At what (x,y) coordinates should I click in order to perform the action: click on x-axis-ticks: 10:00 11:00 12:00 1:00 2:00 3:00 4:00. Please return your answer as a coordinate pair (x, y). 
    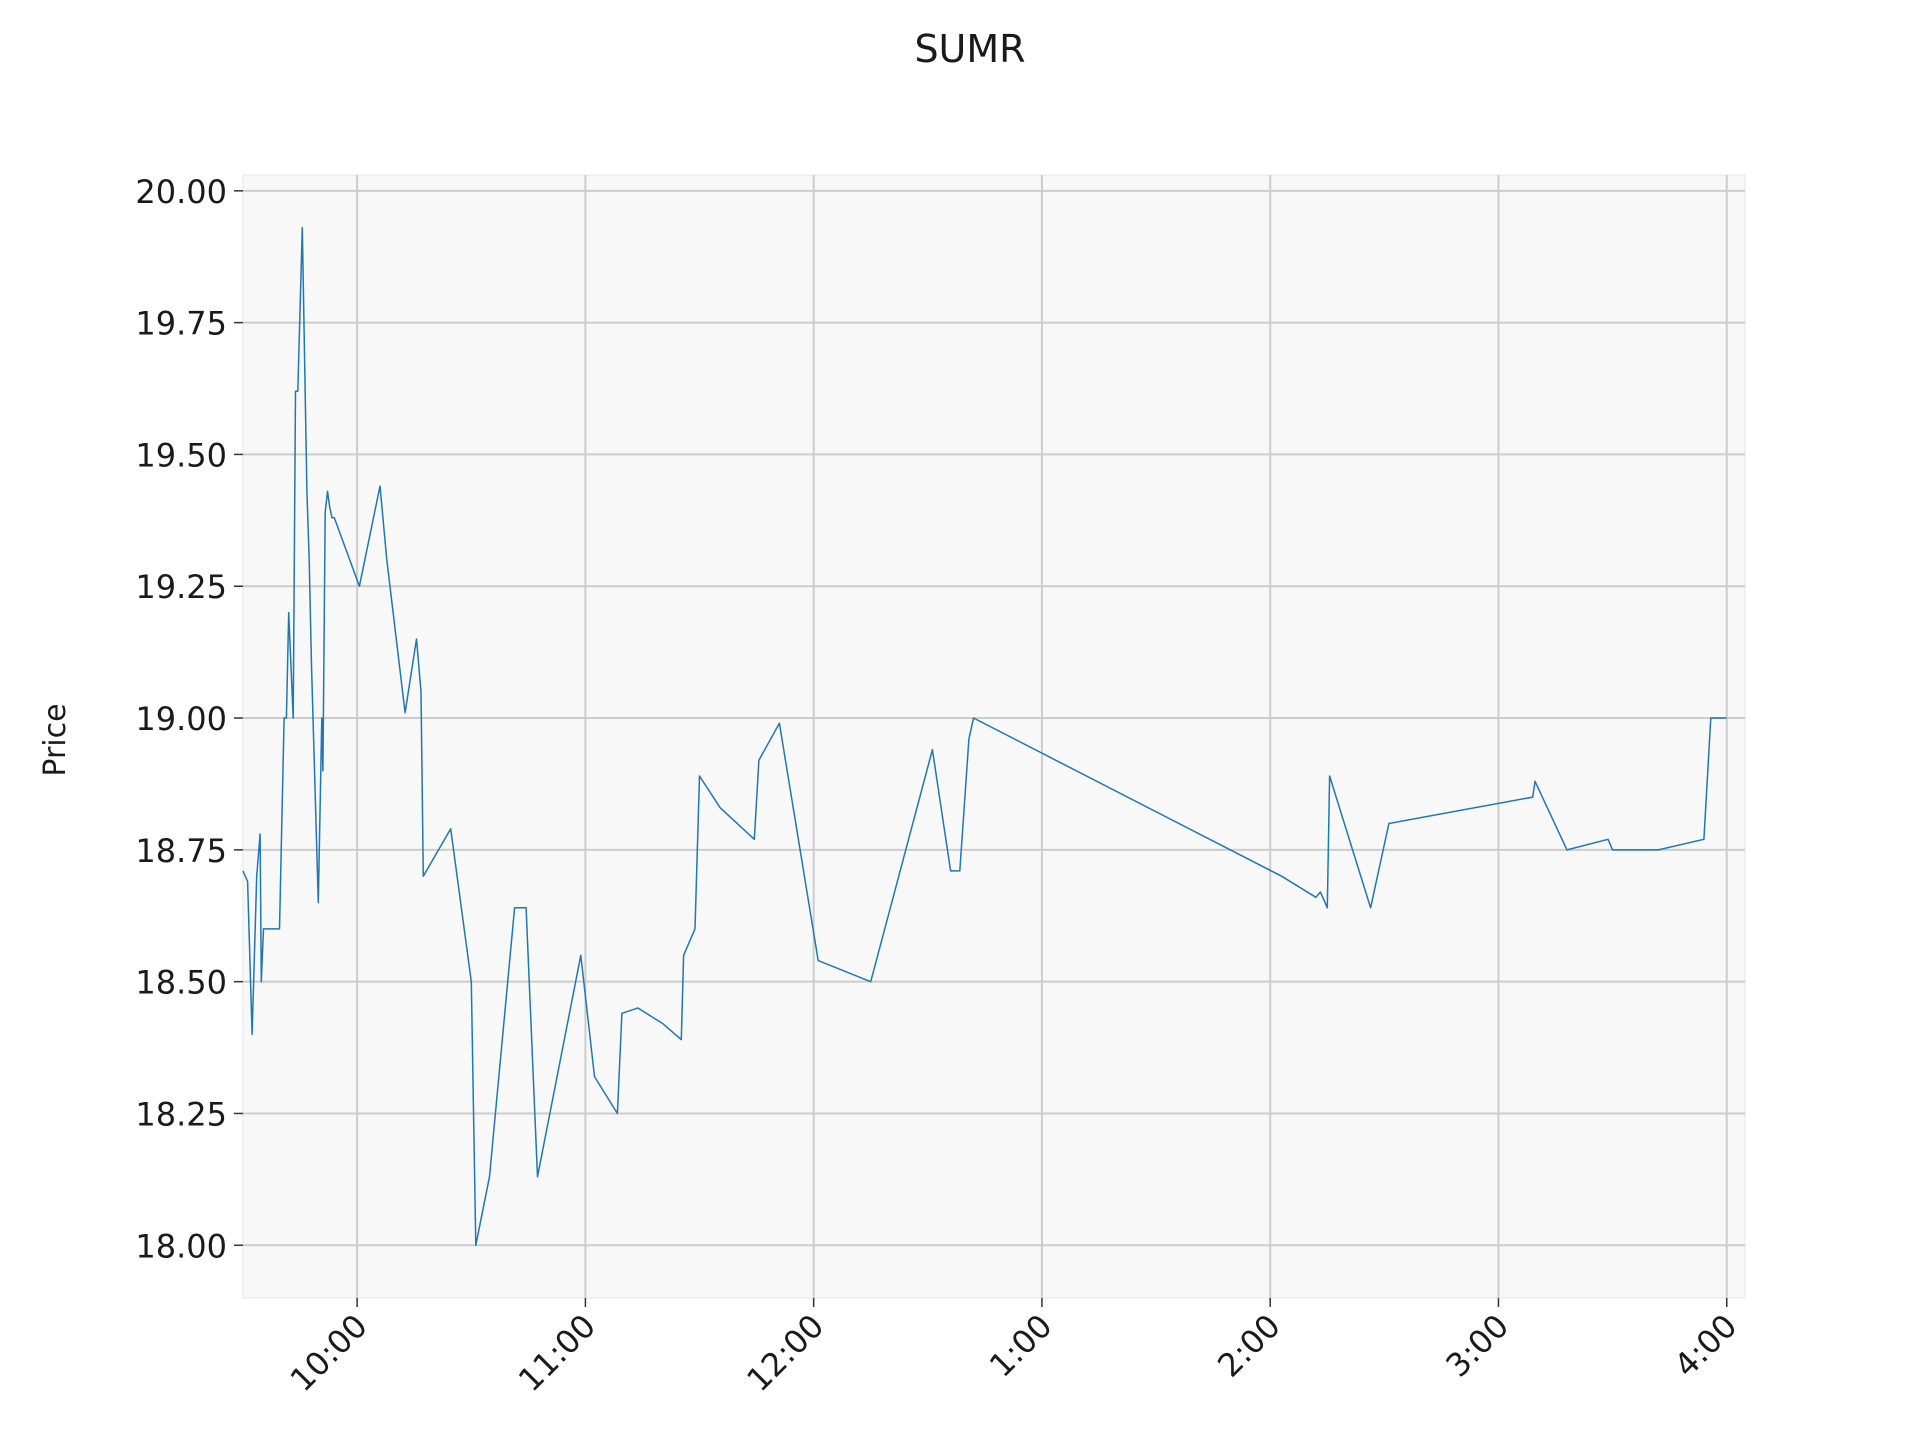
    Looking at the image, I should click on (1014, 1348).